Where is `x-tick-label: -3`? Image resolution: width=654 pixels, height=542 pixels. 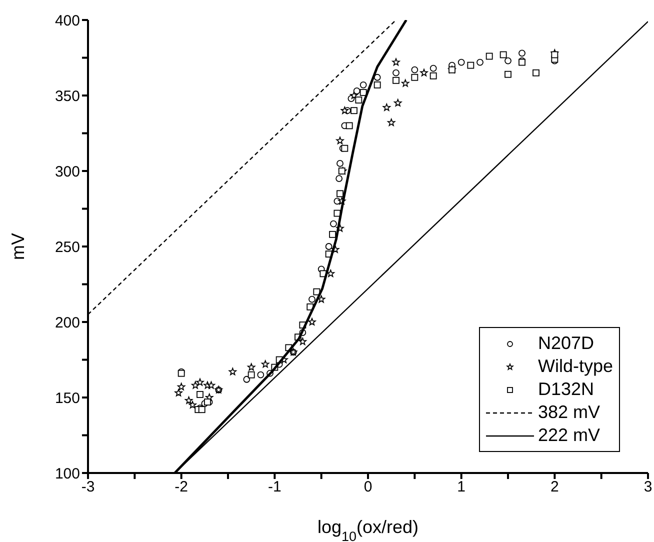 x-tick-label: -3 is located at coordinates (88, 487).